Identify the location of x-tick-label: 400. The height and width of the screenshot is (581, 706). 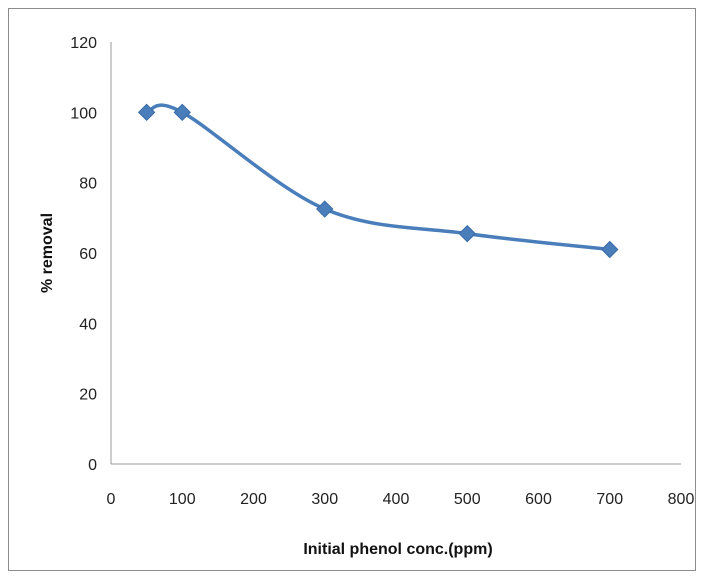
(396, 499).